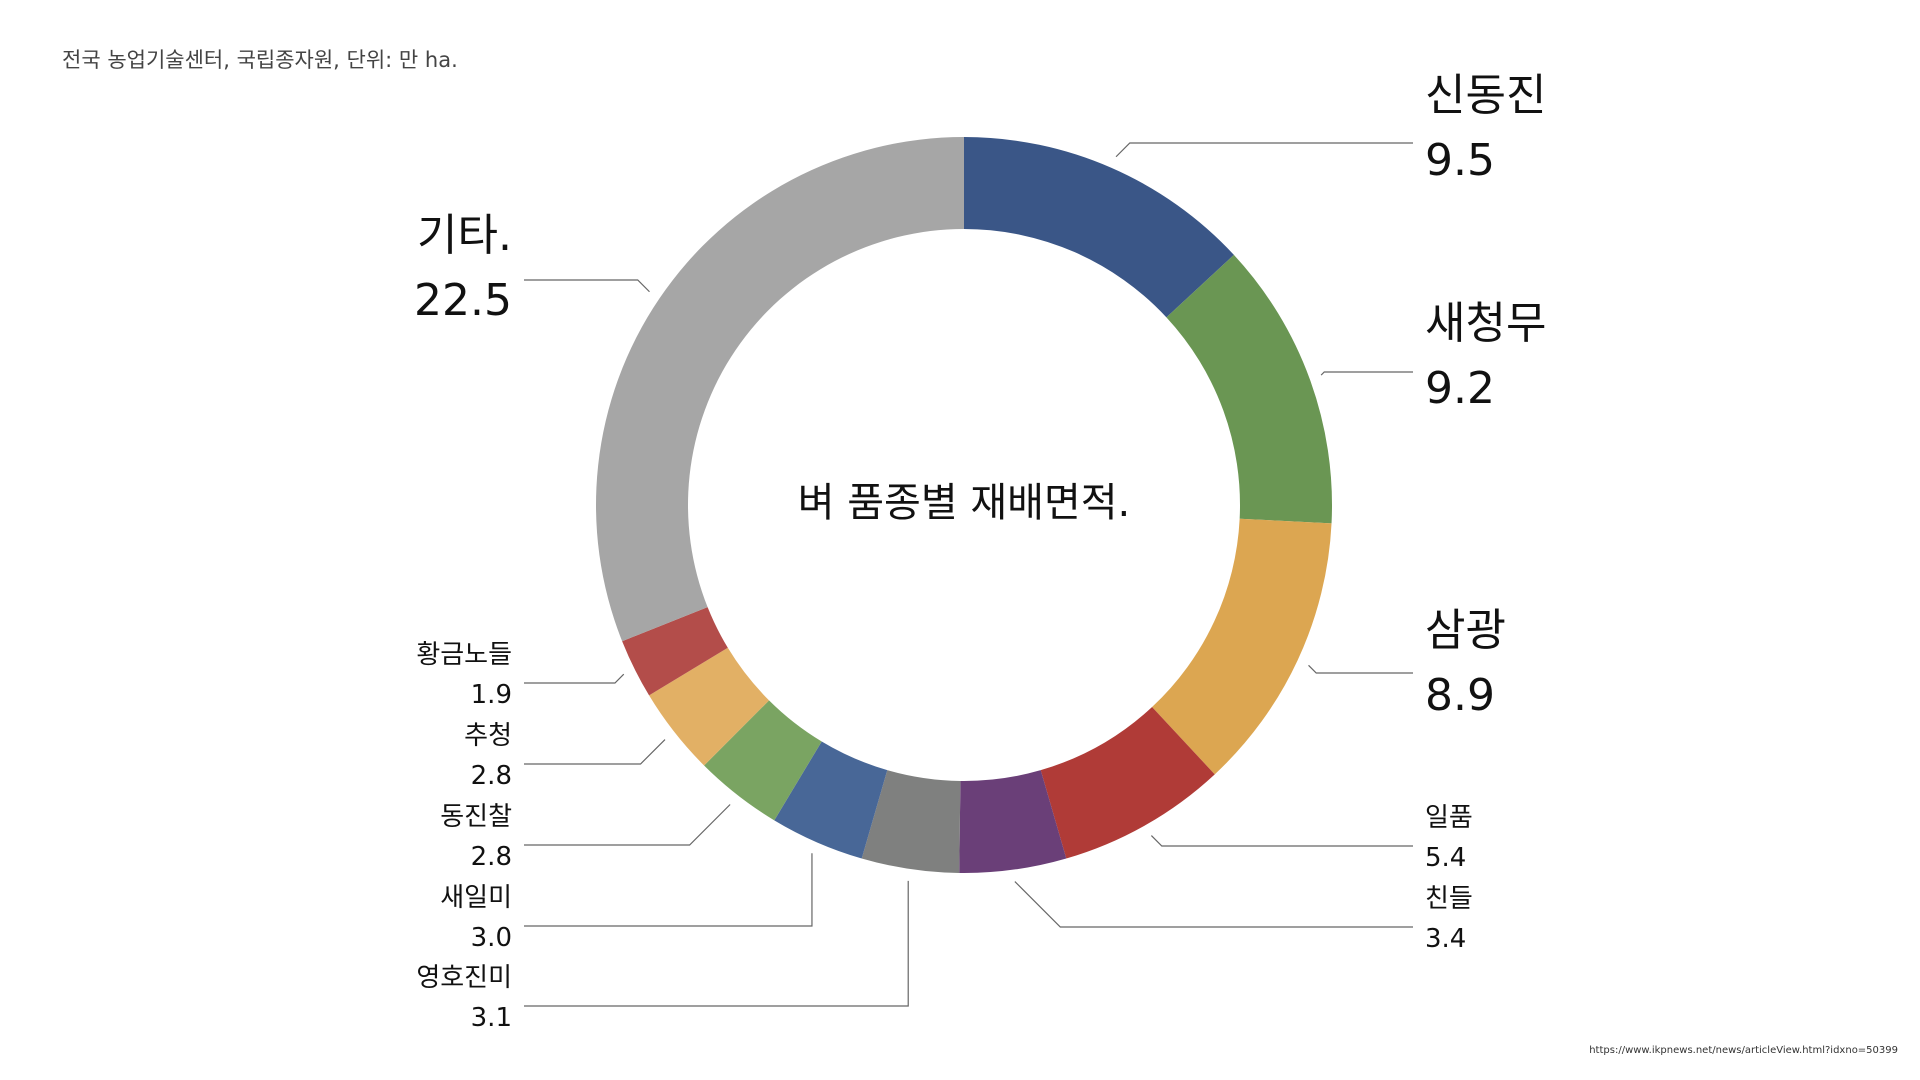 The height and width of the screenshot is (1080, 1920). Describe the element at coordinates (1449, 899) in the screenshot. I see `slice-label-name-4: 친들` at that location.